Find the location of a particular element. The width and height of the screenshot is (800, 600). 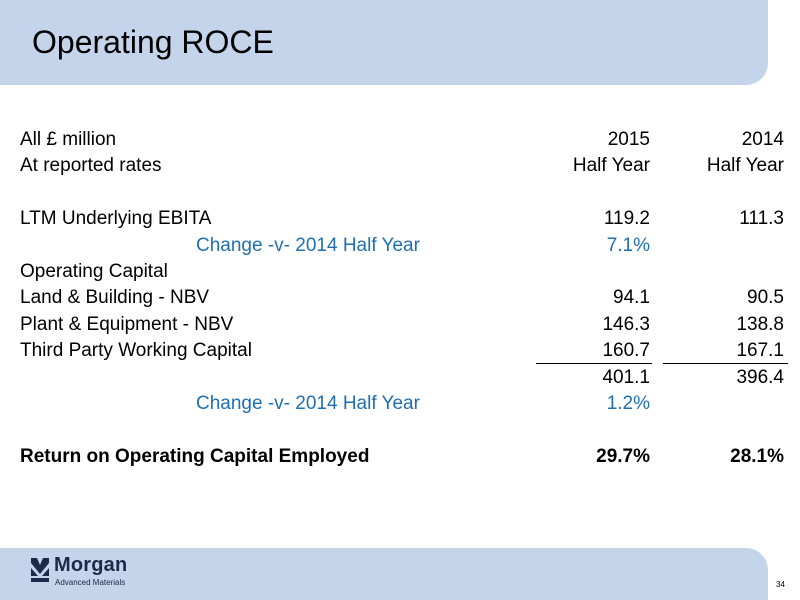

logo-tagline: Advanced Materials is located at coordinates (90, 582).